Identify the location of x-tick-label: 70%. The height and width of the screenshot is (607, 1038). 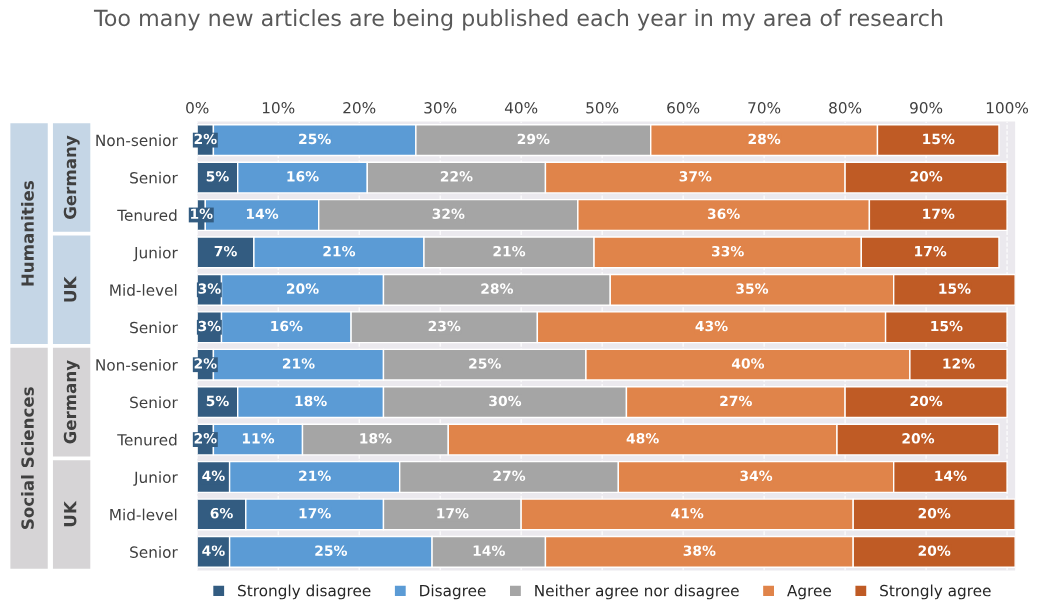
(764, 108).